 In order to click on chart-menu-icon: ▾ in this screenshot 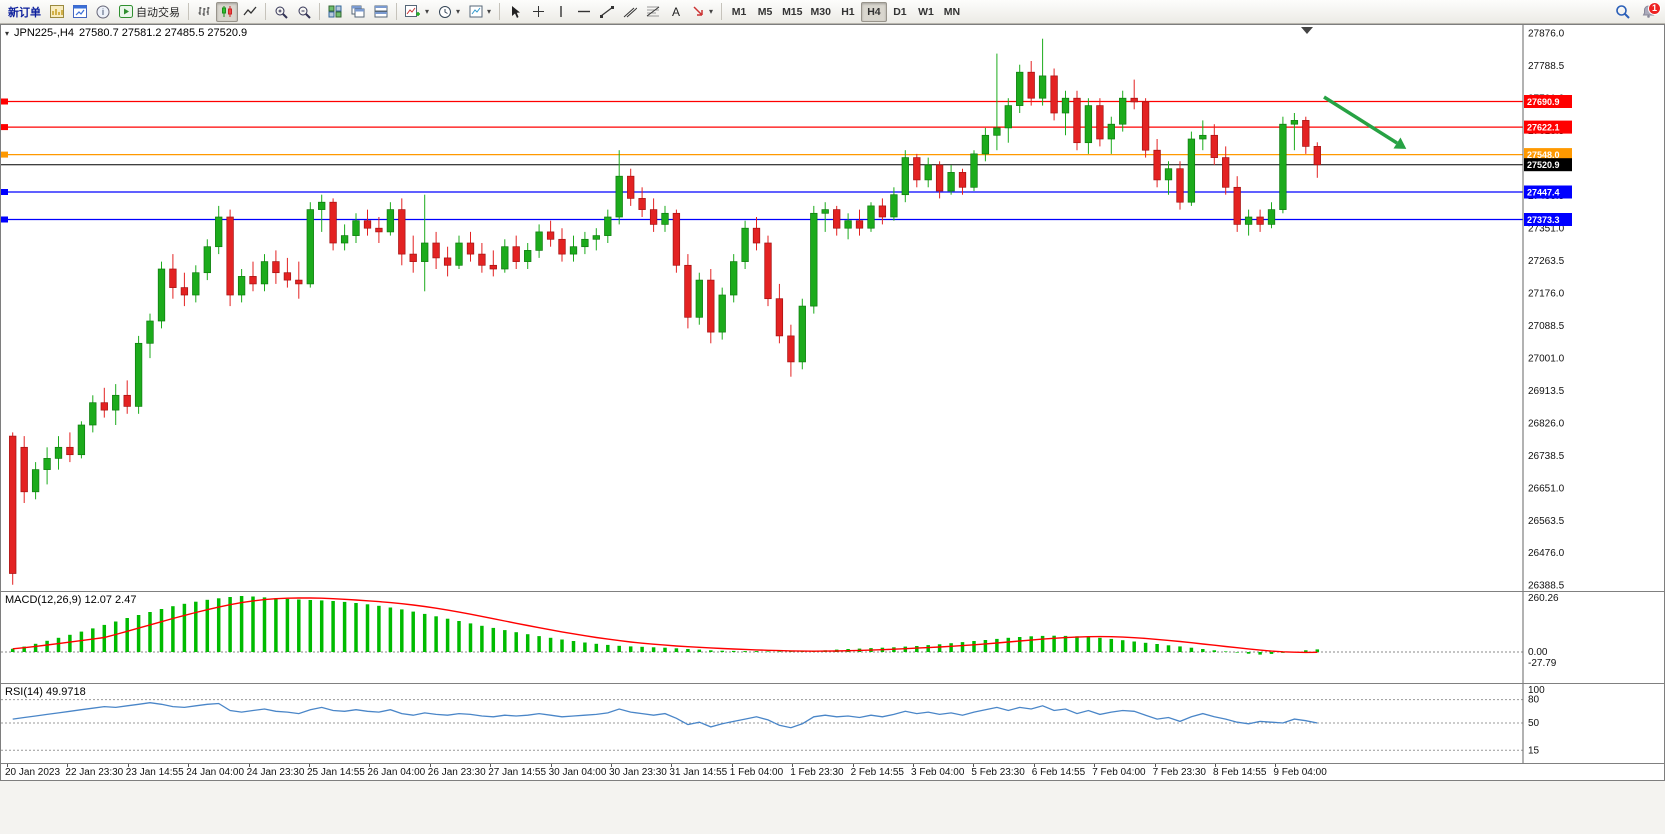, I will do `click(7, 33)`.